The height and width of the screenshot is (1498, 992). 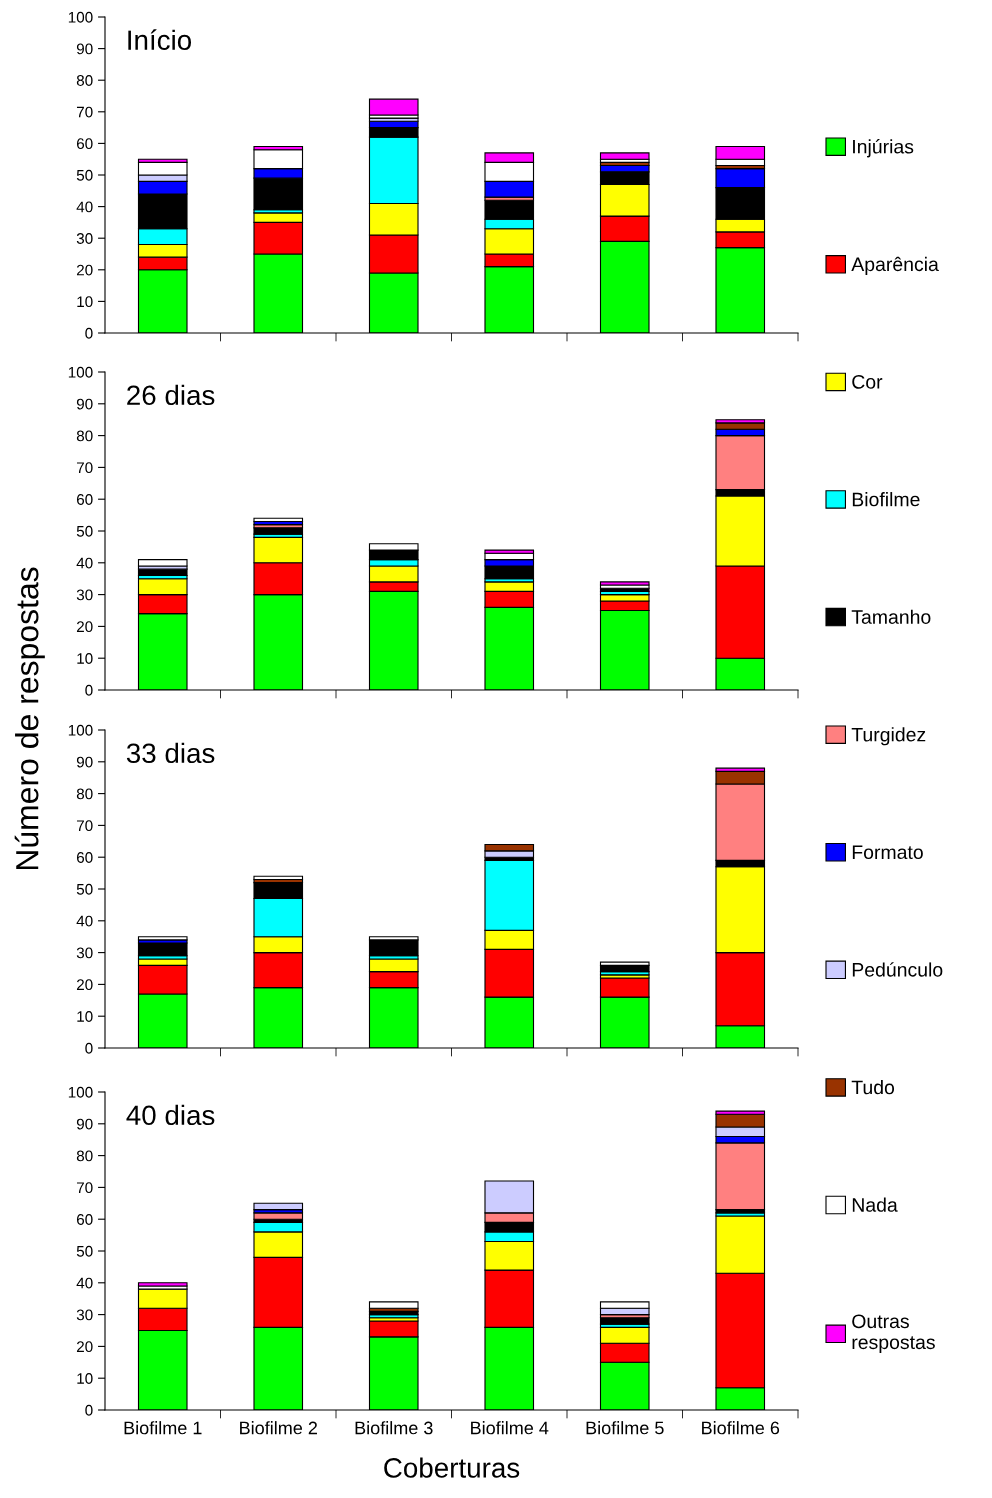 What do you see at coordinates (888, 736) in the screenshot?
I see `legend-label: Turgidez` at bounding box center [888, 736].